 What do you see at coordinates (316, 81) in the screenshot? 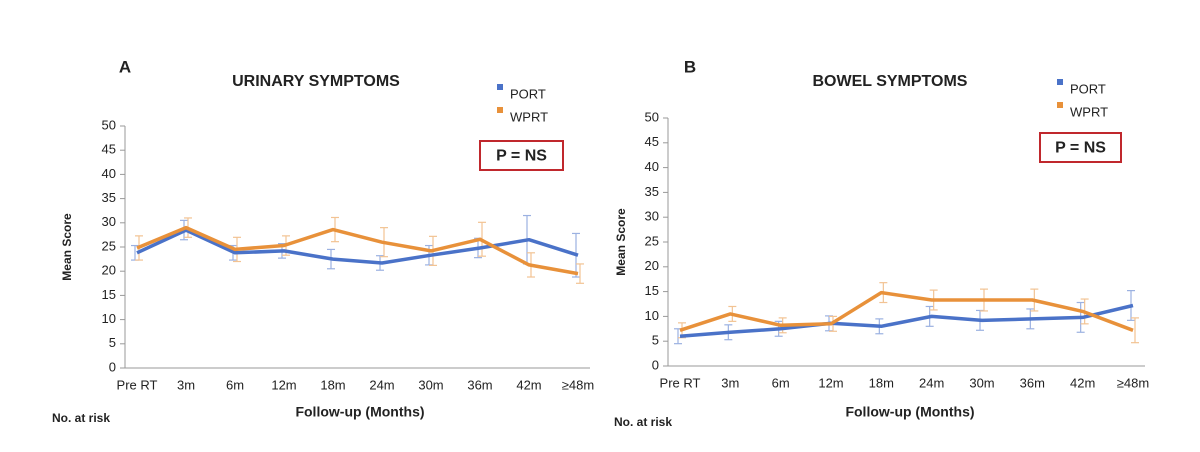
I see `chart-title: URINARY SYMPTOMS` at bounding box center [316, 81].